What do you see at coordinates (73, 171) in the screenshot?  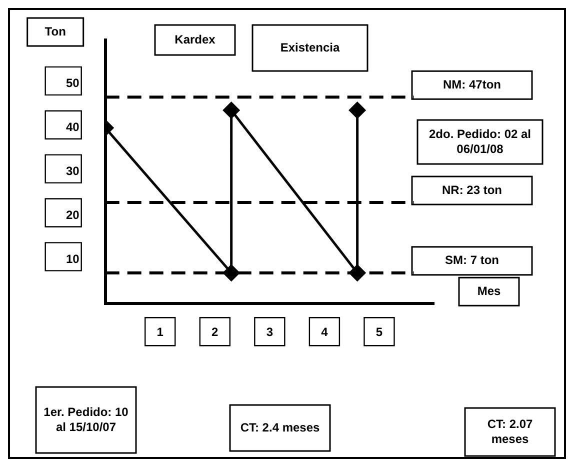 I see `y-tick-label: 30` at bounding box center [73, 171].